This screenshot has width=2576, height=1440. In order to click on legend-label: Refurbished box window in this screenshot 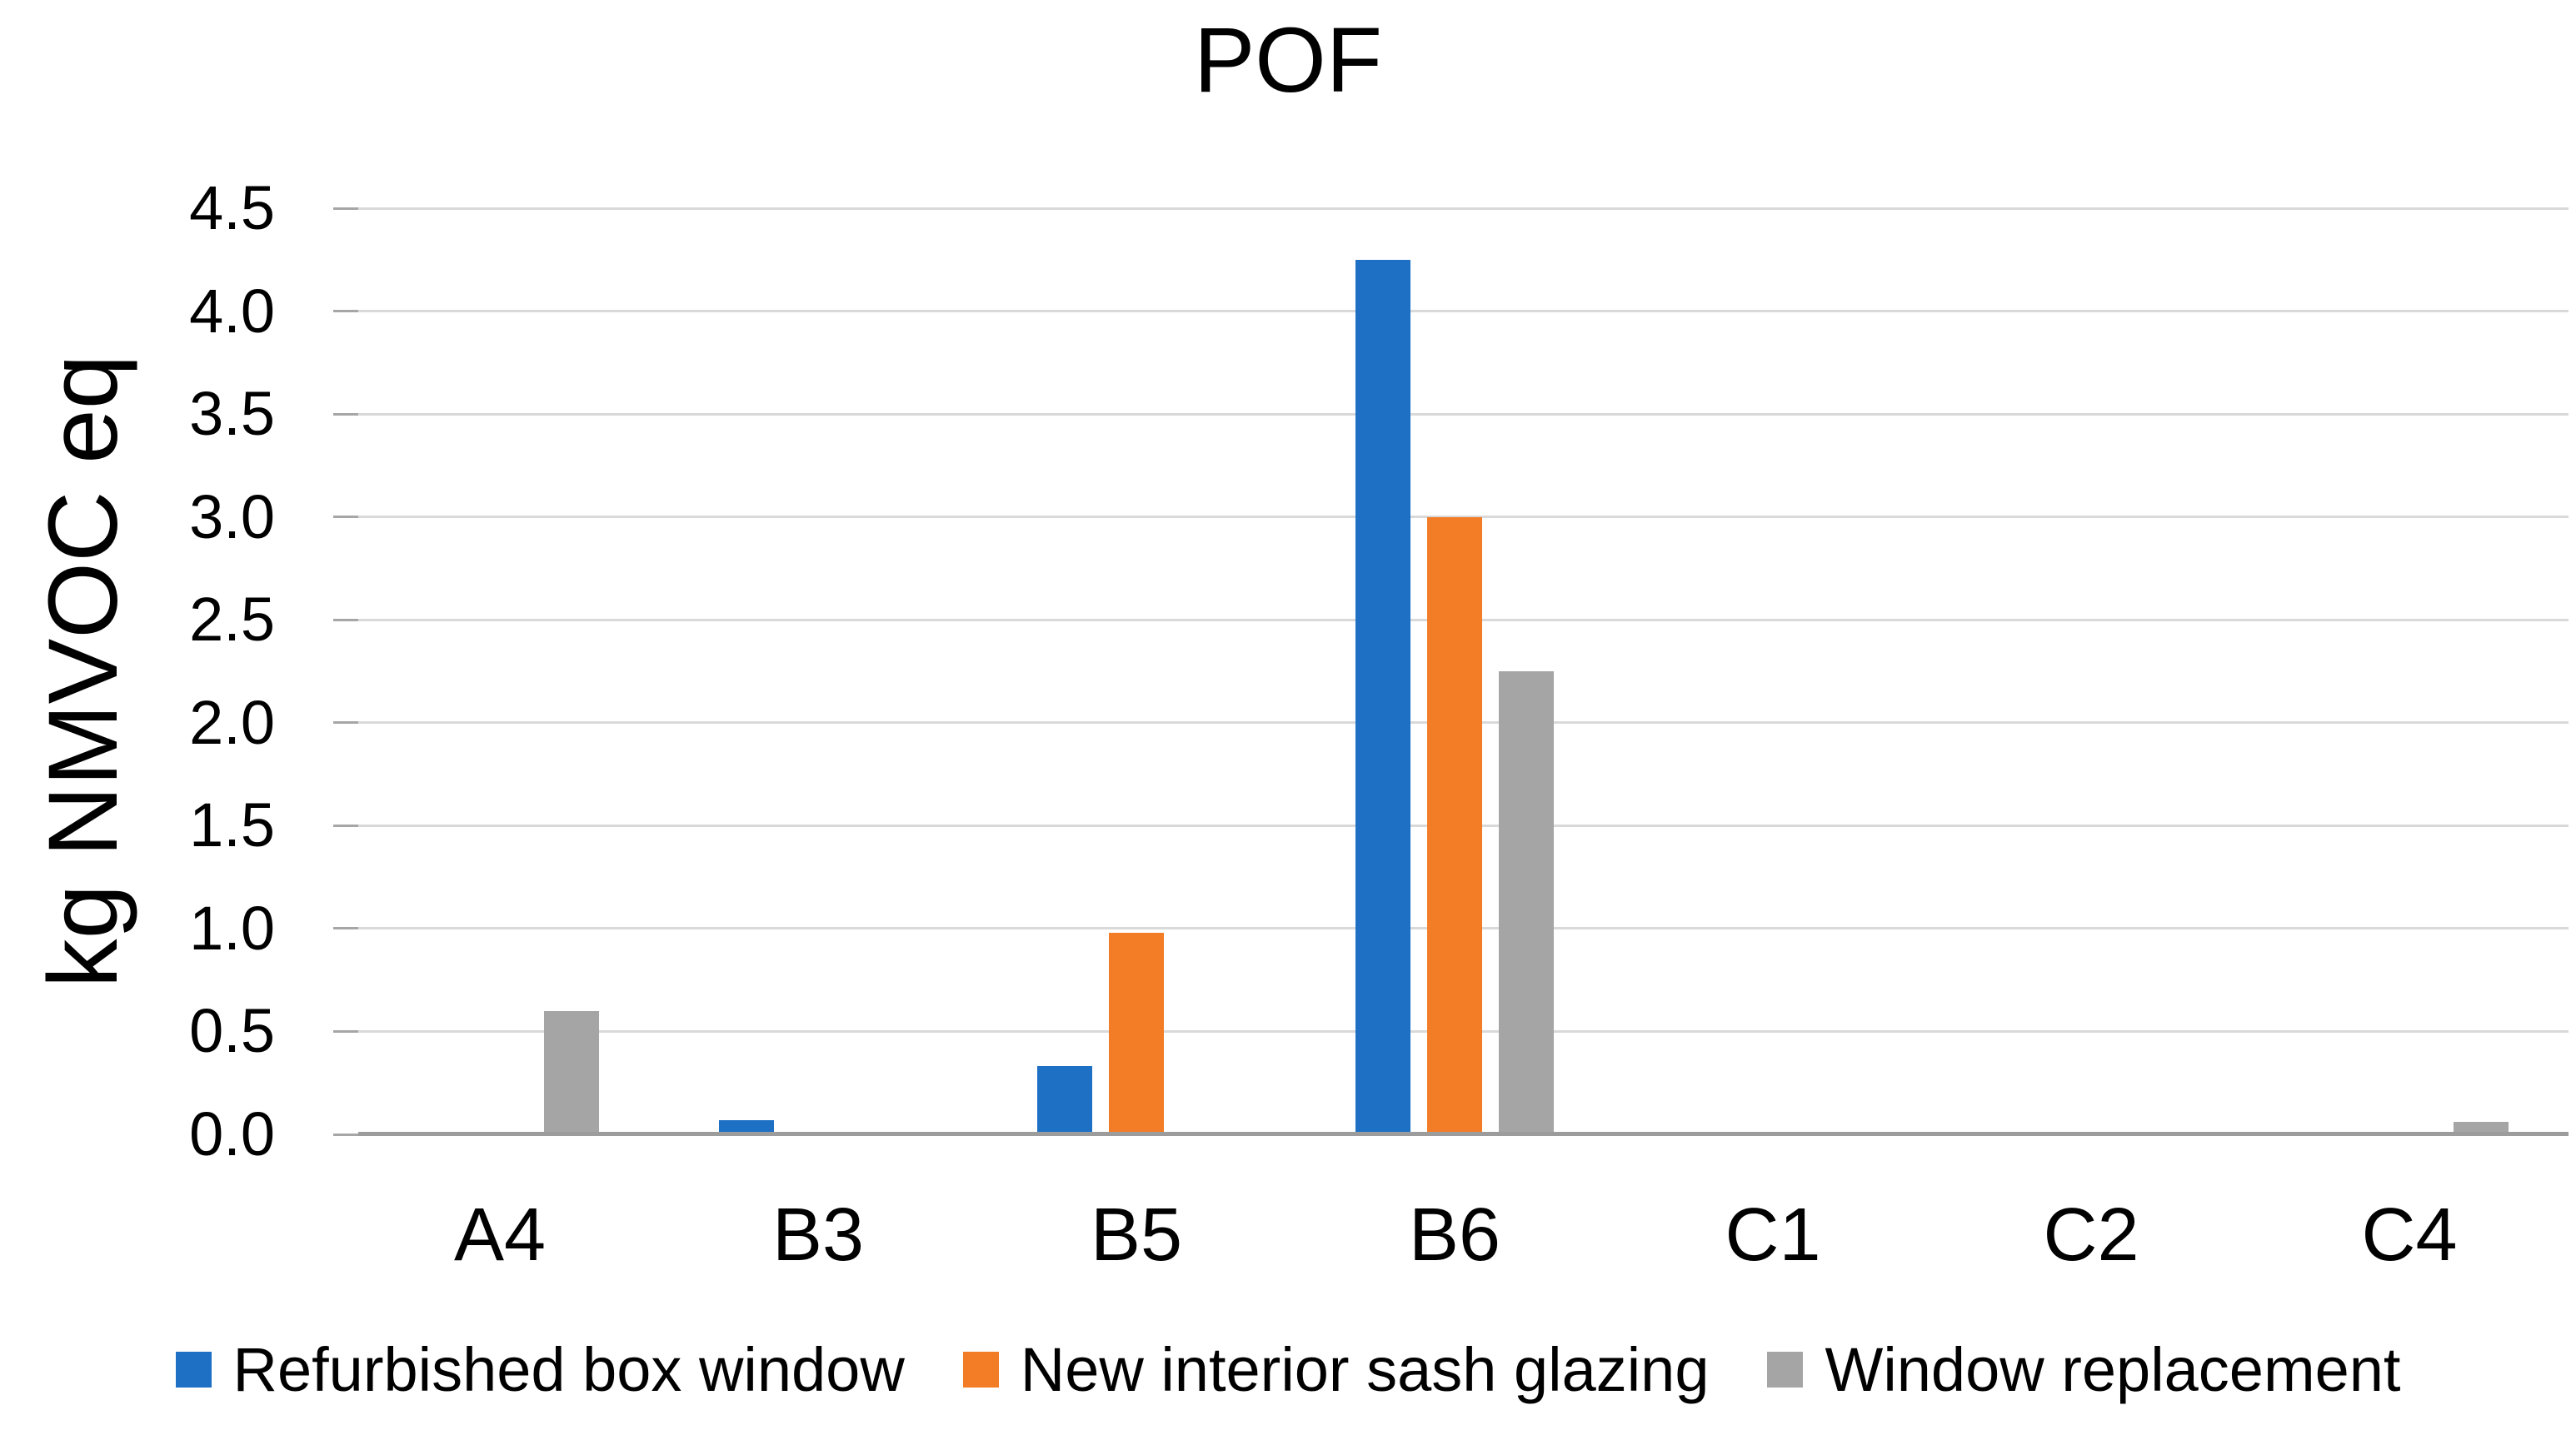, I will do `click(568, 1369)`.